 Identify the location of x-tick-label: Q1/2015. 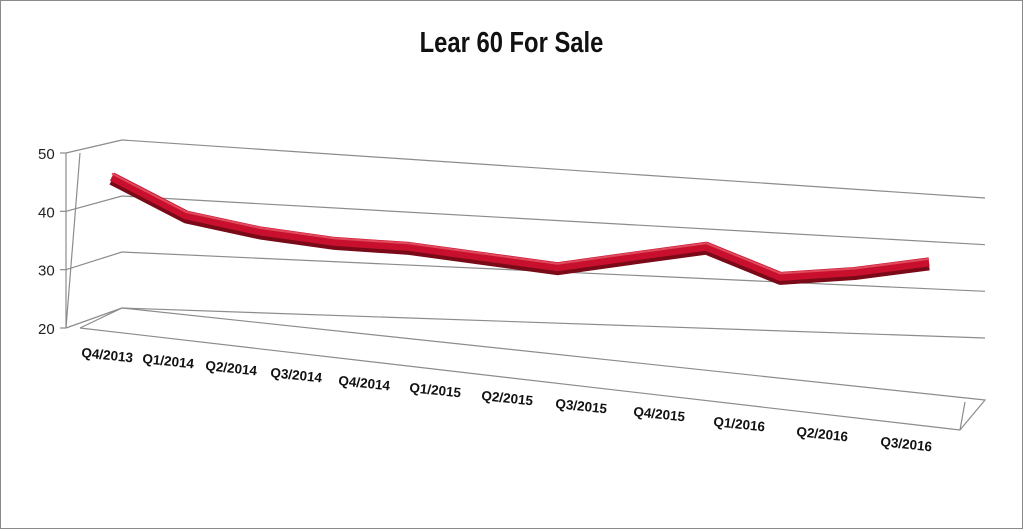
(436, 390).